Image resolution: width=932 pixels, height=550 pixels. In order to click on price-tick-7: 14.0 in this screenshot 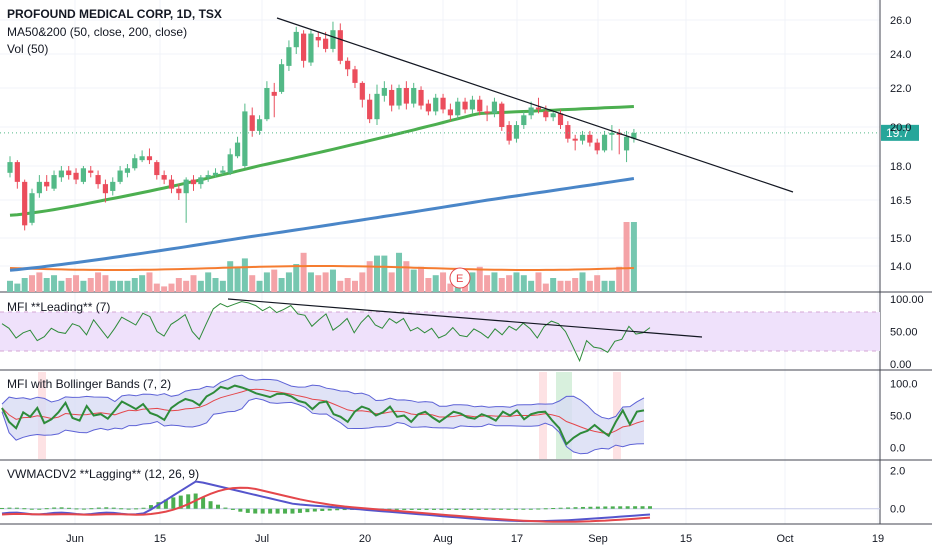, I will do `click(900, 267)`.